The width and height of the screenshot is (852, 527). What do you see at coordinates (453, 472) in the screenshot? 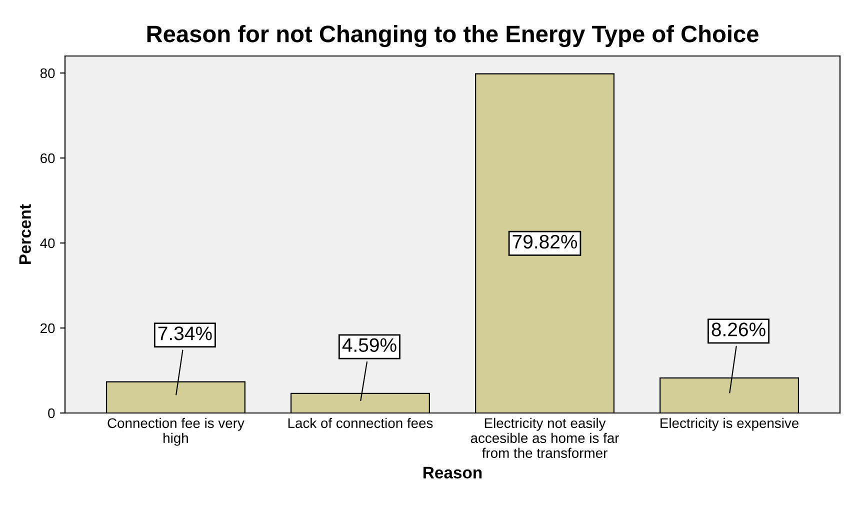
I see `x-axis-title: Reason` at bounding box center [453, 472].